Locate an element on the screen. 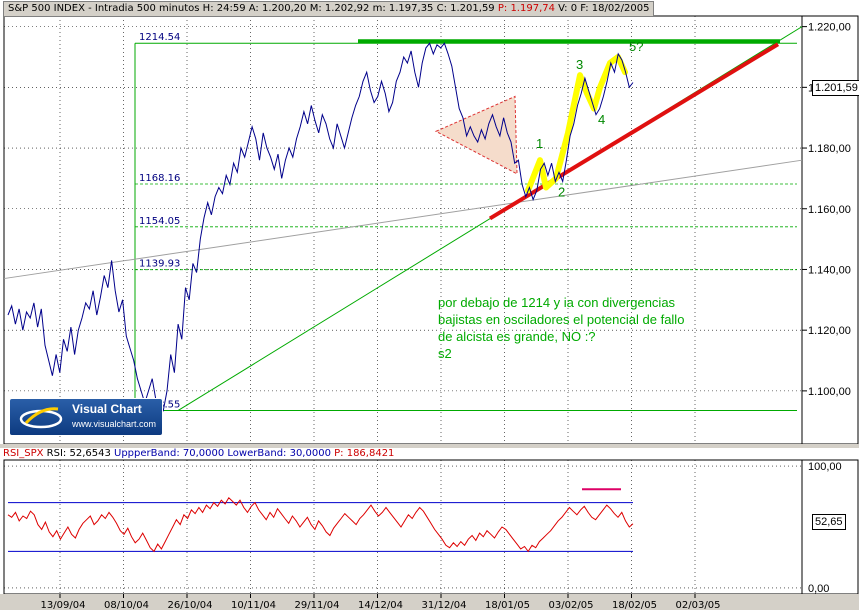 This screenshot has height=610, width=859. x-tick-label: 10/11/04 is located at coordinates (253, 605).